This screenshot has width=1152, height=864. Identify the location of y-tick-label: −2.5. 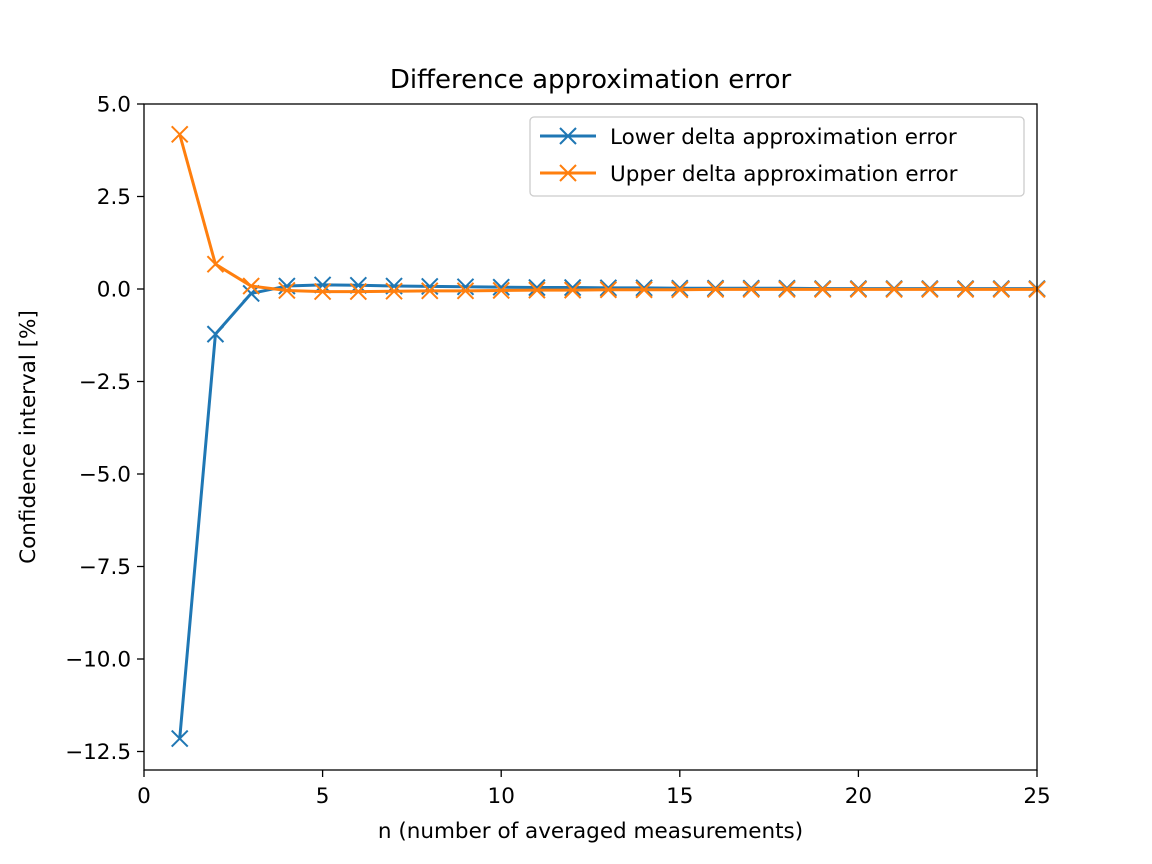
(105, 382).